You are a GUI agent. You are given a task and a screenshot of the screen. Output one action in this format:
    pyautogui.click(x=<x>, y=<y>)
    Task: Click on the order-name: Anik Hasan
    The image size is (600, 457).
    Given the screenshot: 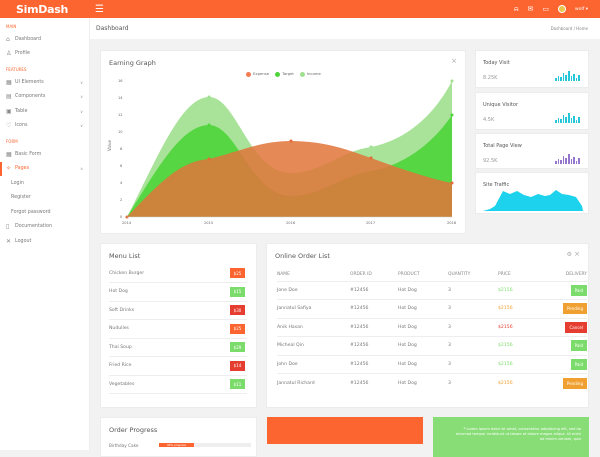 What is the action you would take?
    pyautogui.click(x=313, y=327)
    